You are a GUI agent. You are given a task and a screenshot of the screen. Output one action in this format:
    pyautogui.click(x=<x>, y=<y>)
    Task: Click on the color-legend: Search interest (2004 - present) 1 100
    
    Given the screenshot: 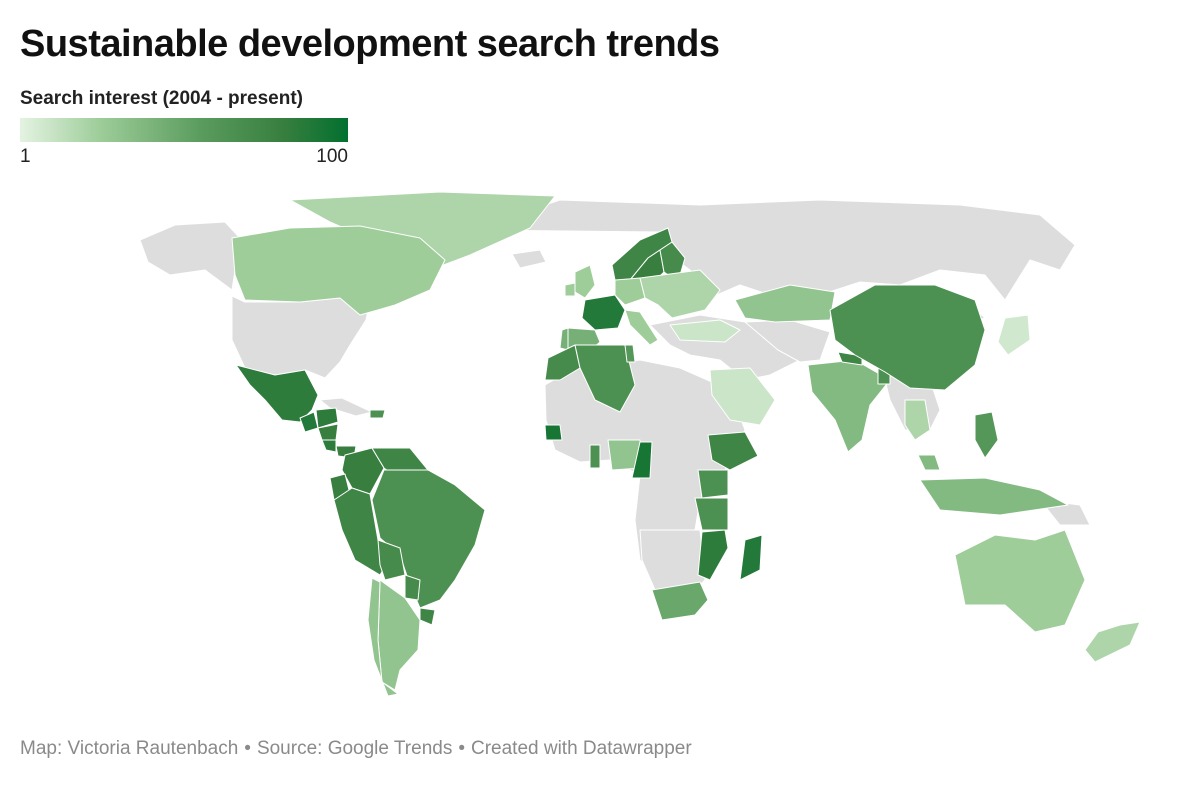 What is the action you would take?
    pyautogui.click(x=185, y=128)
    